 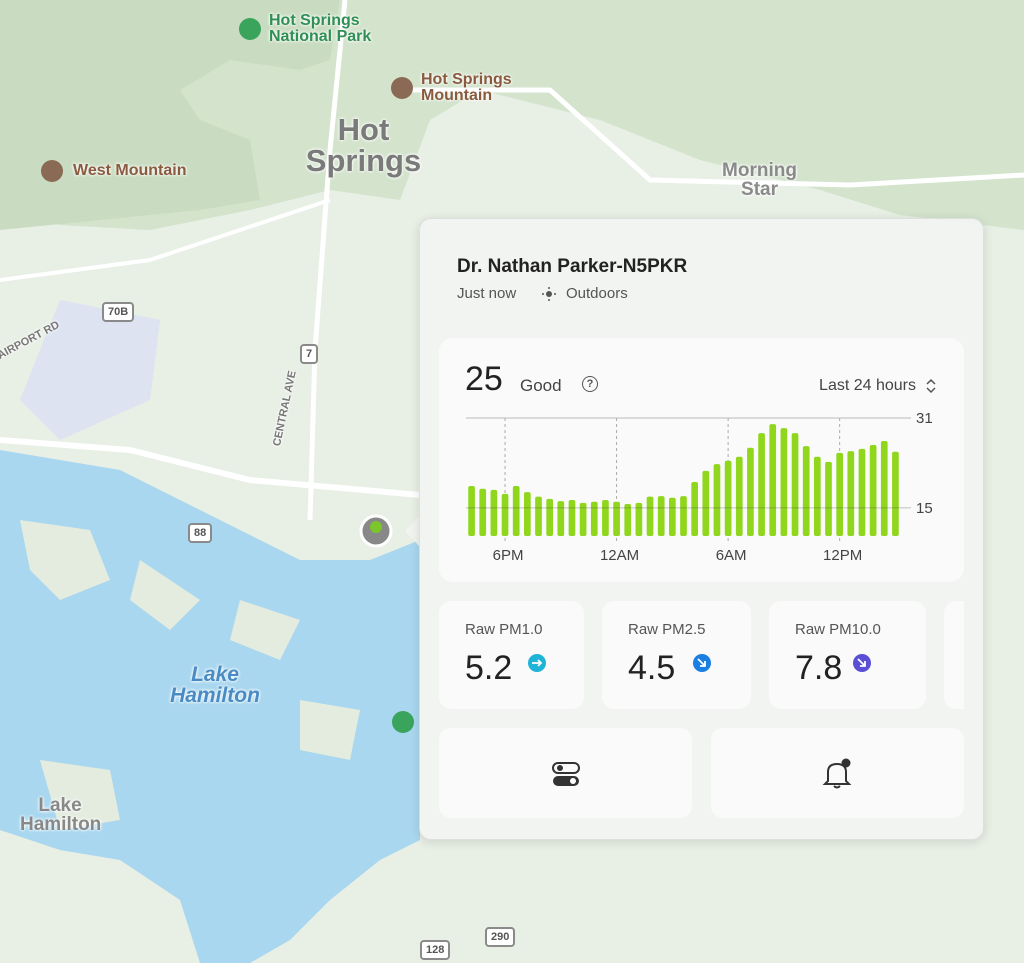 I want to click on help-icon: ?, so click(x=590, y=384).